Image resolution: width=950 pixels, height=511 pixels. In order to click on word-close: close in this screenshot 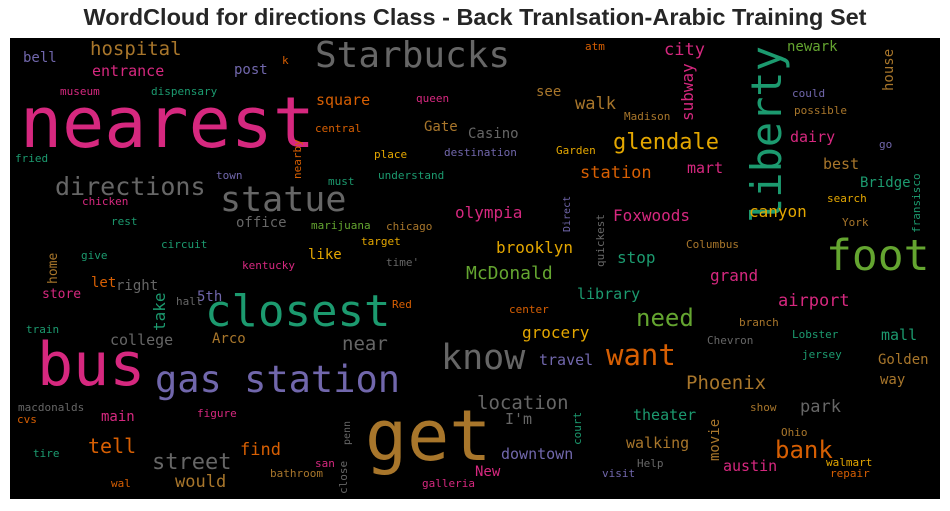, I will do `click(343, 477)`.